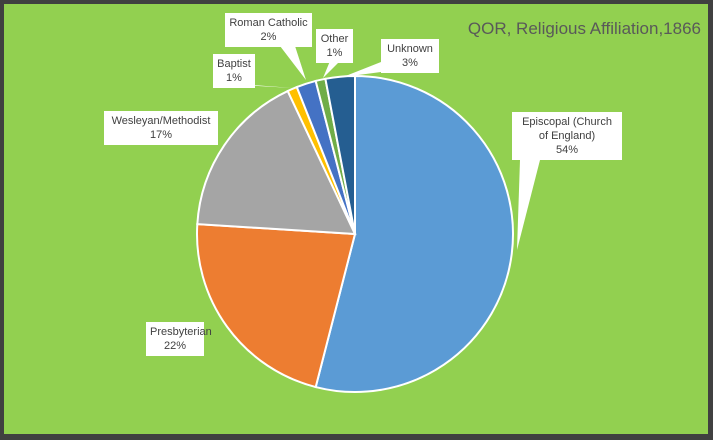 The image size is (713, 440). What do you see at coordinates (179, 339) in the screenshot?
I see `data-label-presbyterian: Presbyterian 22%` at bounding box center [179, 339].